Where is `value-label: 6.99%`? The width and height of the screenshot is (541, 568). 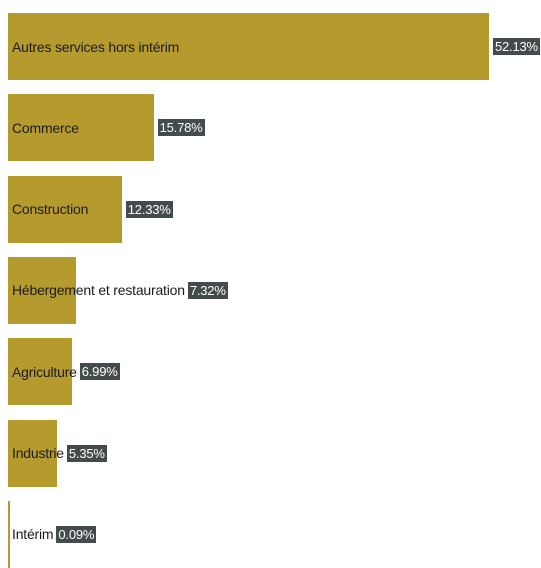
value-label: 6.99% is located at coordinates (99, 372).